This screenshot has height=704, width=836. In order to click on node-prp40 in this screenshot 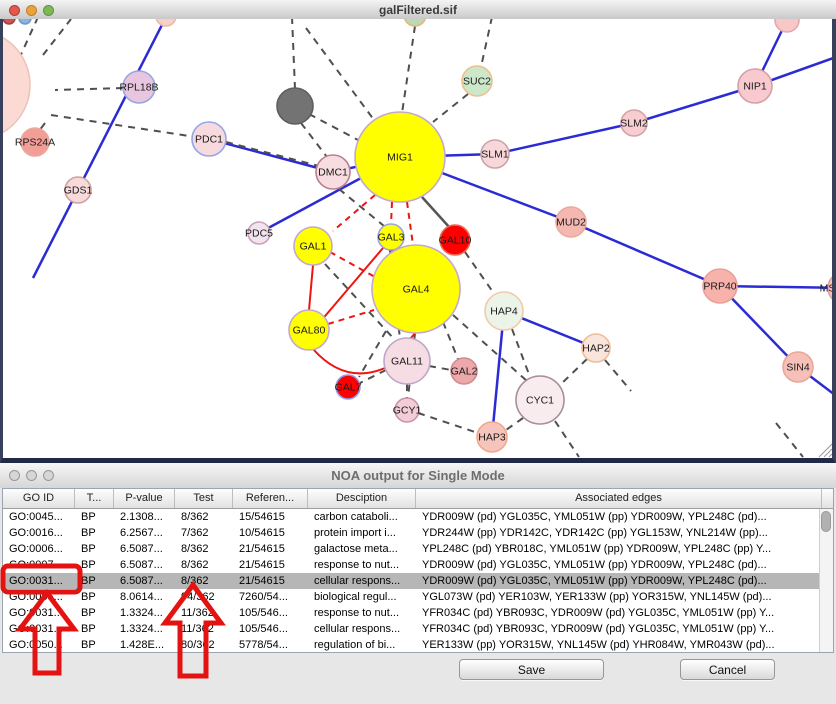, I will do `click(720, 286)`.